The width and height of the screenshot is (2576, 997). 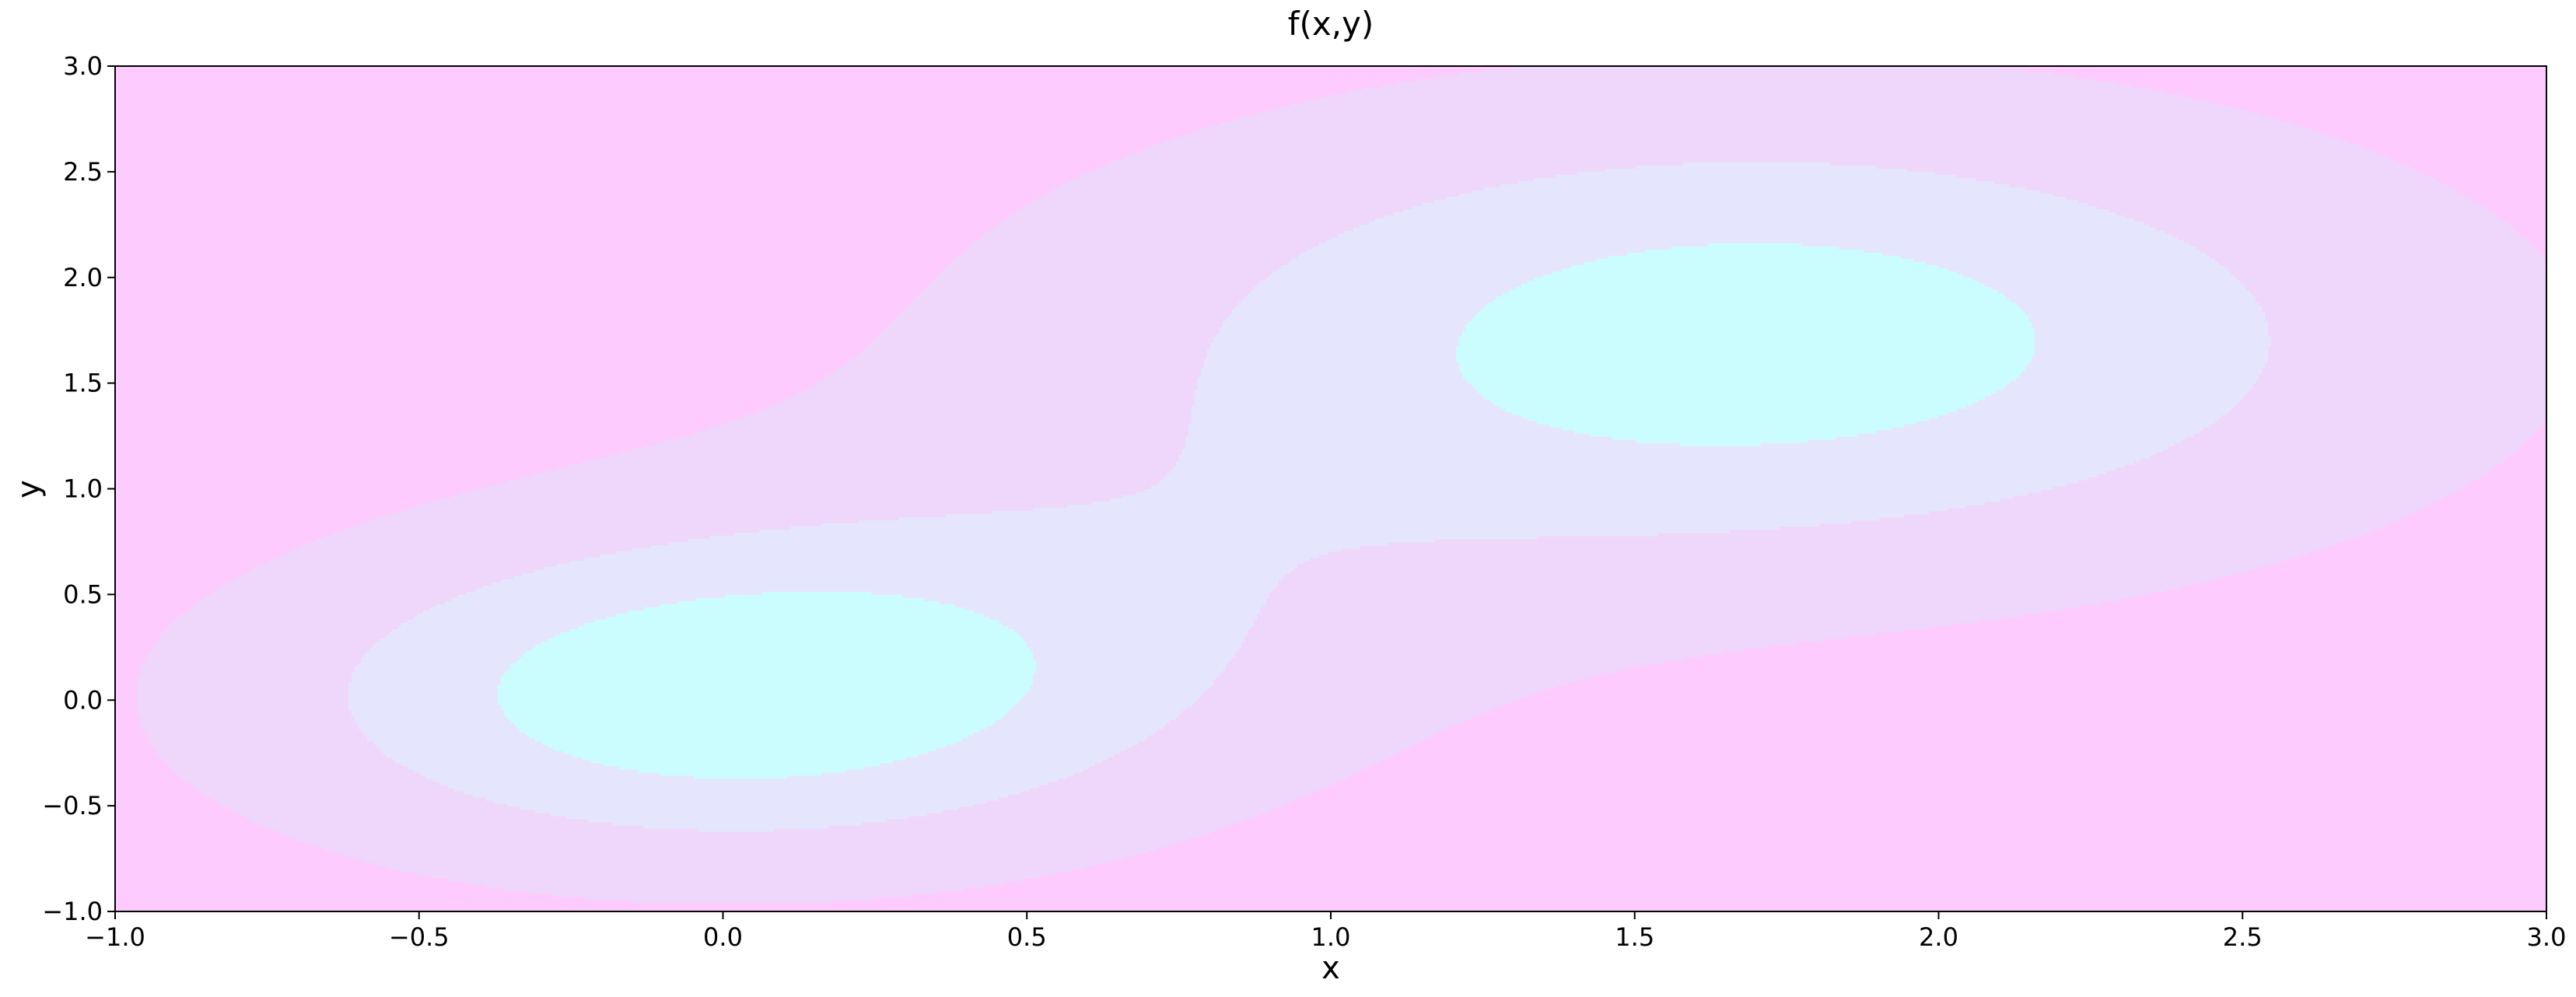 I want to click on x-tick-label: −1.0, so click(x=115, y=937).